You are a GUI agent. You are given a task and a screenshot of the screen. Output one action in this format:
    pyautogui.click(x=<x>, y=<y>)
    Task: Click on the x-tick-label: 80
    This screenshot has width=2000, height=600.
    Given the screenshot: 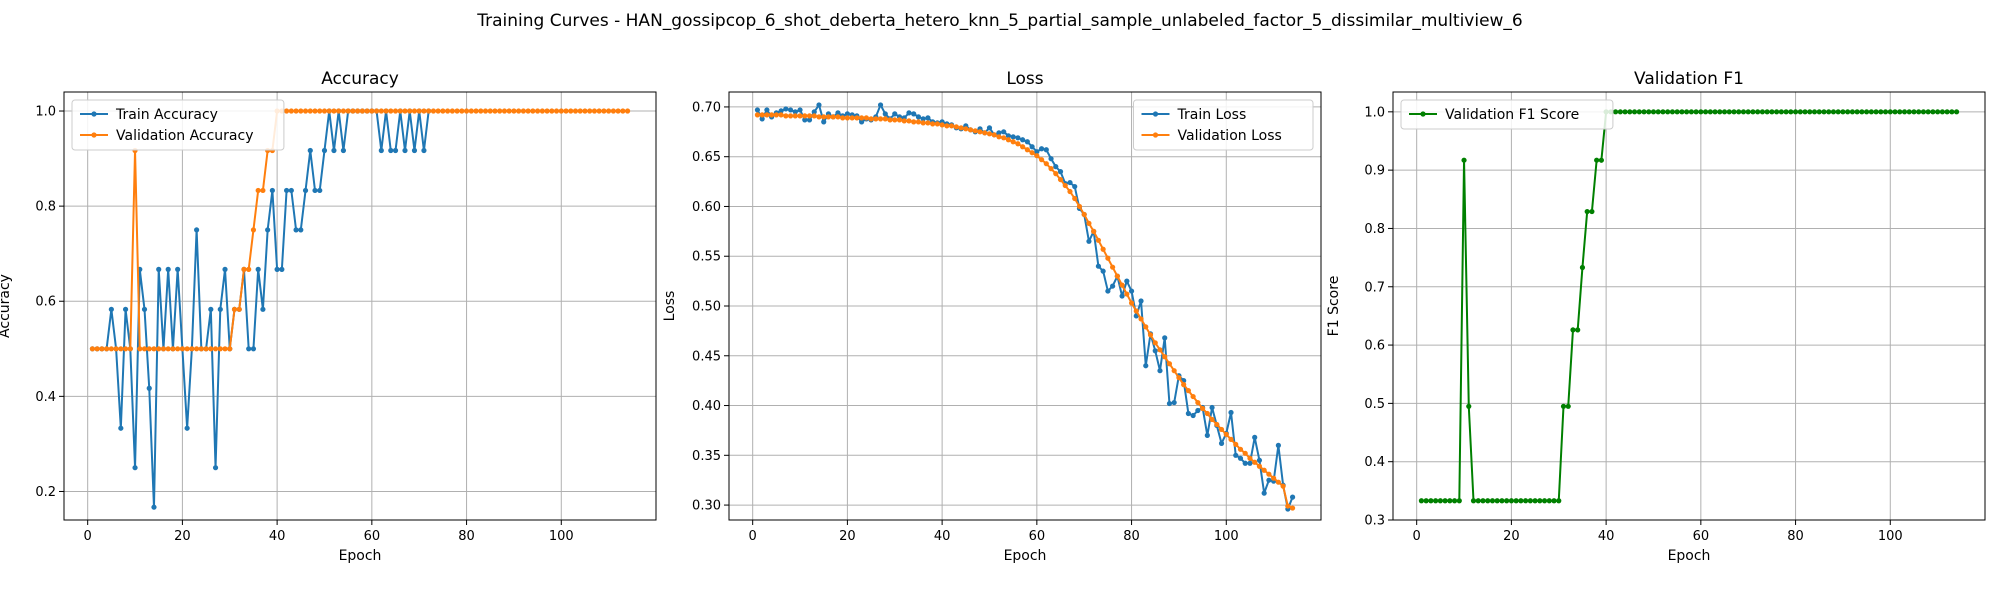 What is the action you would take?
    pyautogui.click(x=1131, y=536)
    